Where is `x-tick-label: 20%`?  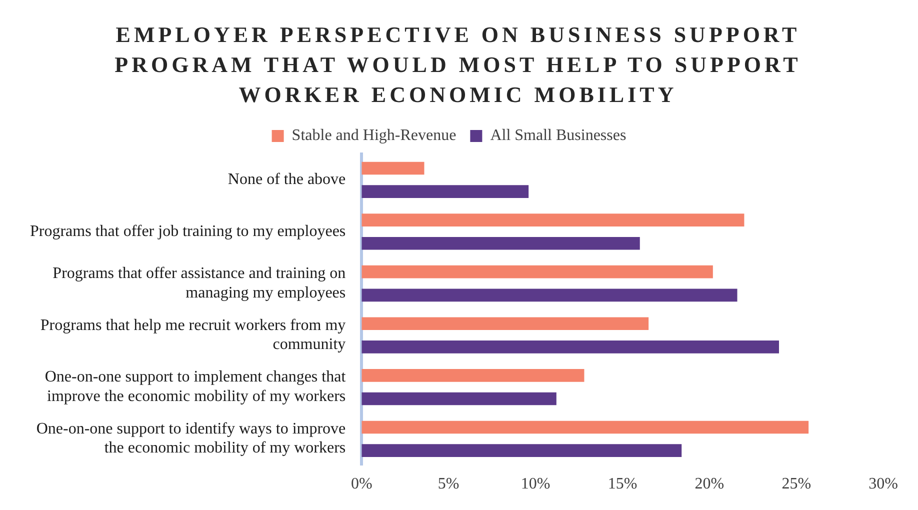
x-tick-label: 20% is located at coordinates (709, 484).